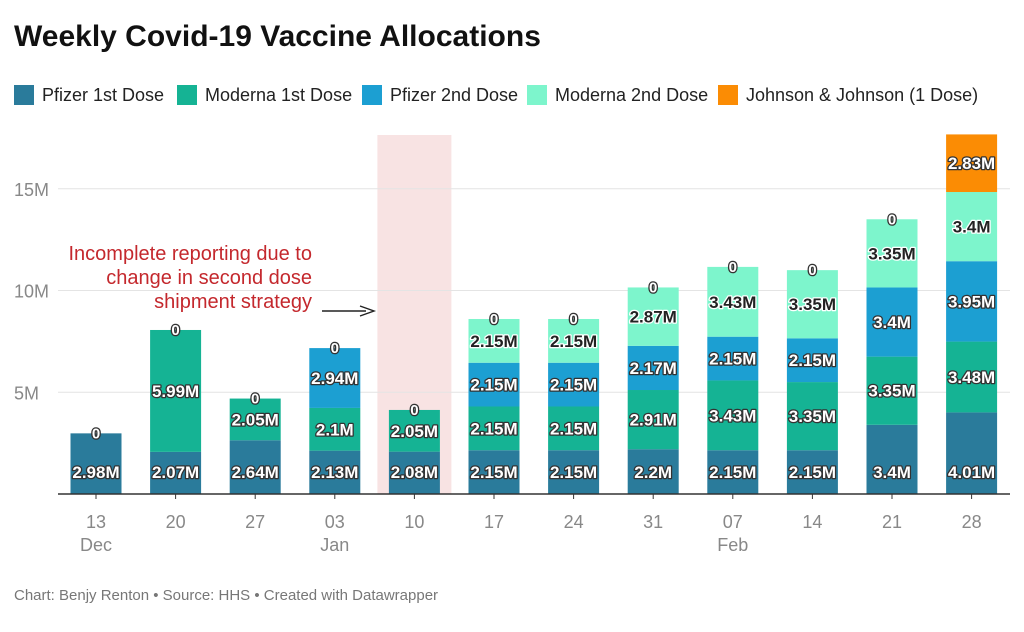 The width and height of the screenshot is (1024, 632). What do you see at coordinates (96, 522) in the screenshot?
I see `x-tick-label: 13` at bounding box center [96, 522].